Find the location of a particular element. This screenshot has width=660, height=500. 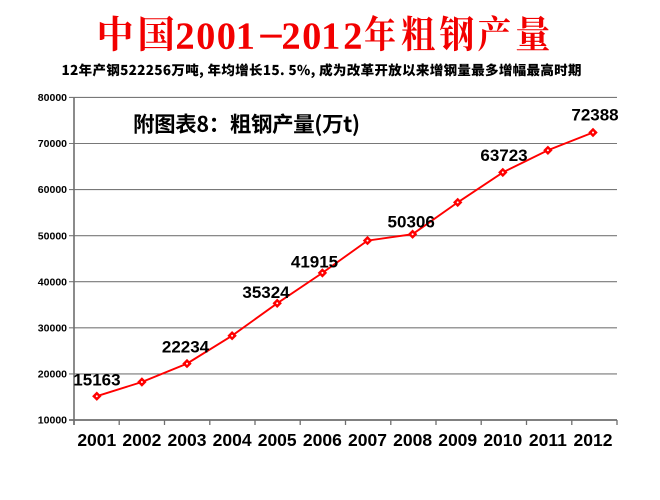

svg-text: 20000 is located at coordinates (52, 375).